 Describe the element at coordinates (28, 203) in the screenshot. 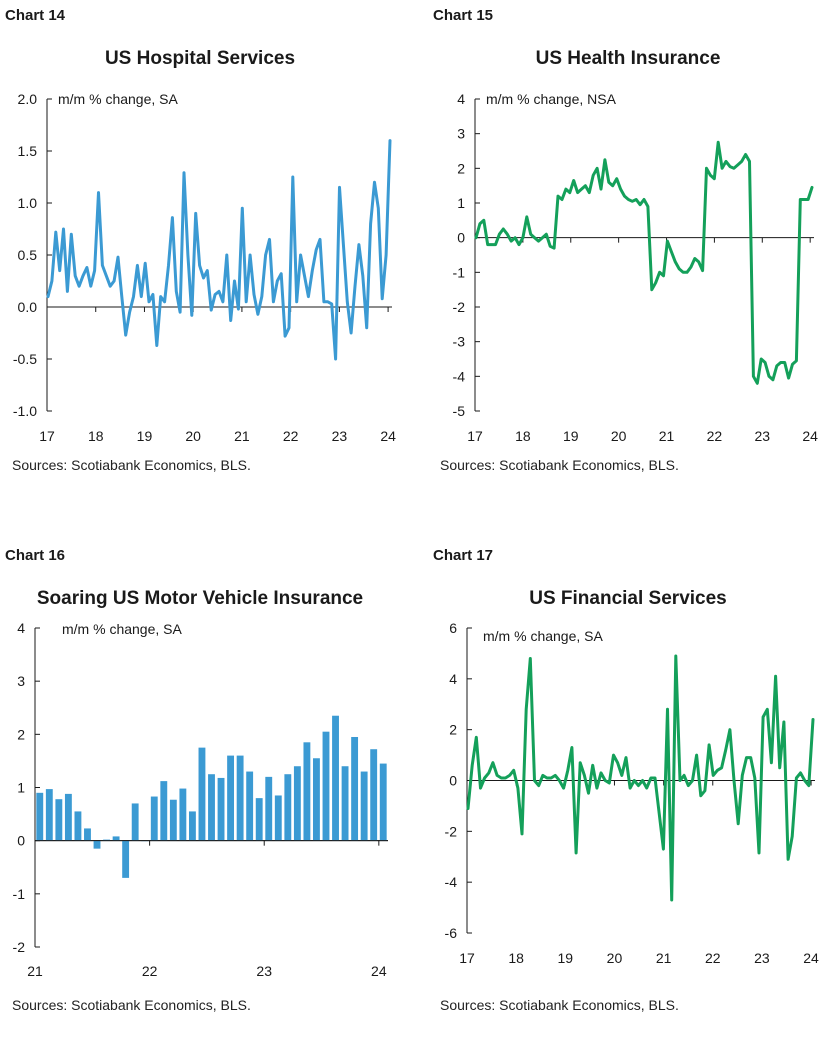

I see `y-tick-label: 1.0` at that location.